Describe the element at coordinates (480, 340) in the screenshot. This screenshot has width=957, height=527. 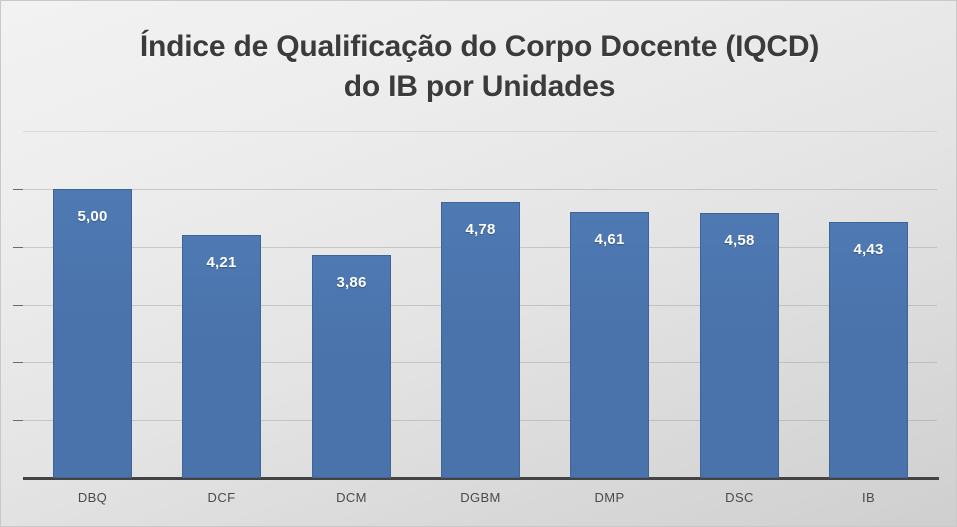
I see `bar-dgbm: 4,78` at that location.